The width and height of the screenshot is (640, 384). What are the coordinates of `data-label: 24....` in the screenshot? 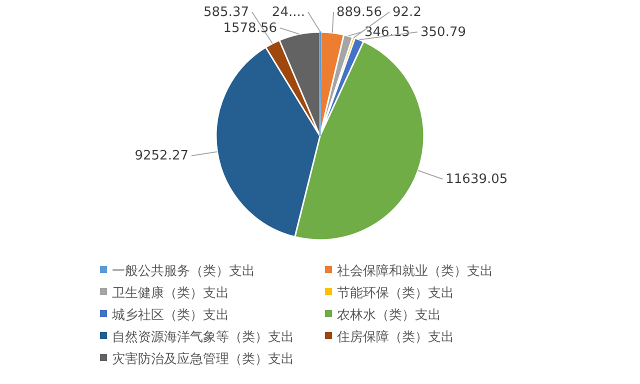 It's located at (288, 12).